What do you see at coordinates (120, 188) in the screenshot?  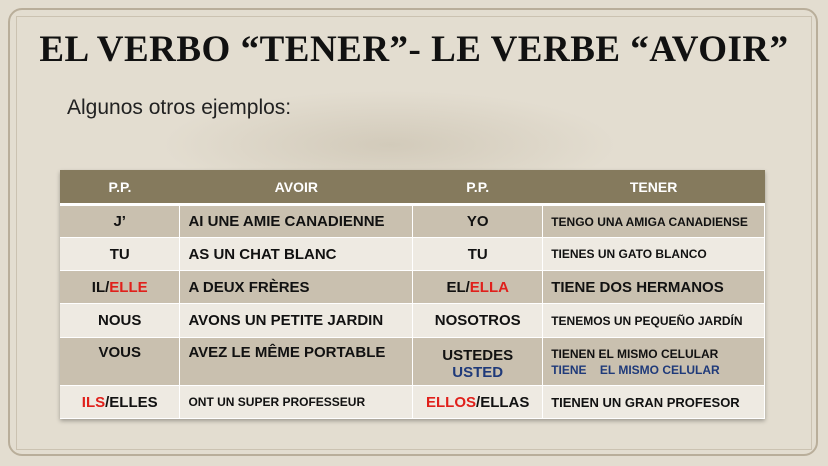 I see `header-pp-fr: P.P.` at bounding box center [120, 188].